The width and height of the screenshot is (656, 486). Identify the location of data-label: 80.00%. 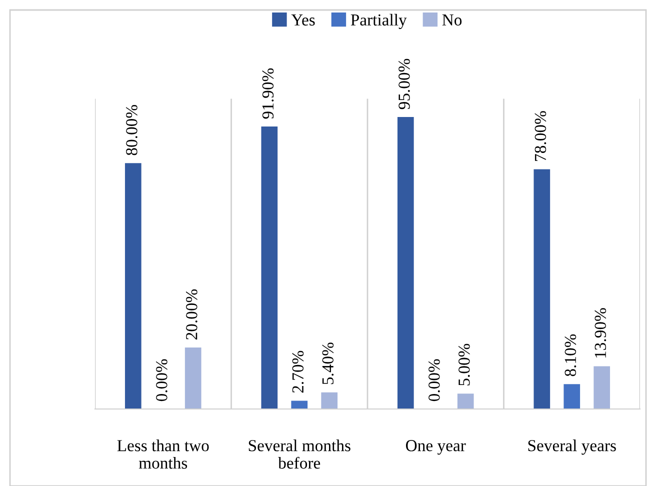
(132, 130).